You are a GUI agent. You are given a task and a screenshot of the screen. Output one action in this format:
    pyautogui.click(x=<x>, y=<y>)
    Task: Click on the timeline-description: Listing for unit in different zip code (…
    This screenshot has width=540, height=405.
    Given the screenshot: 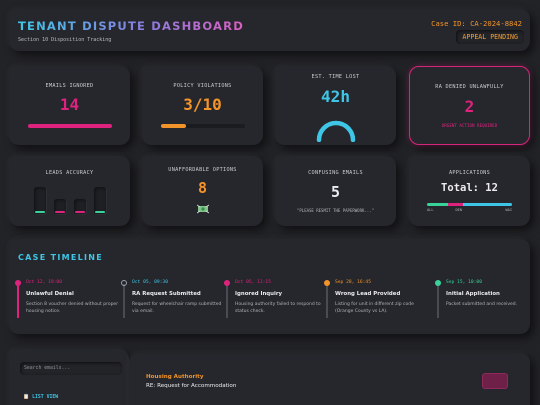 What is the action you would take?
    pyautogui.click(x=374, y=308)
    